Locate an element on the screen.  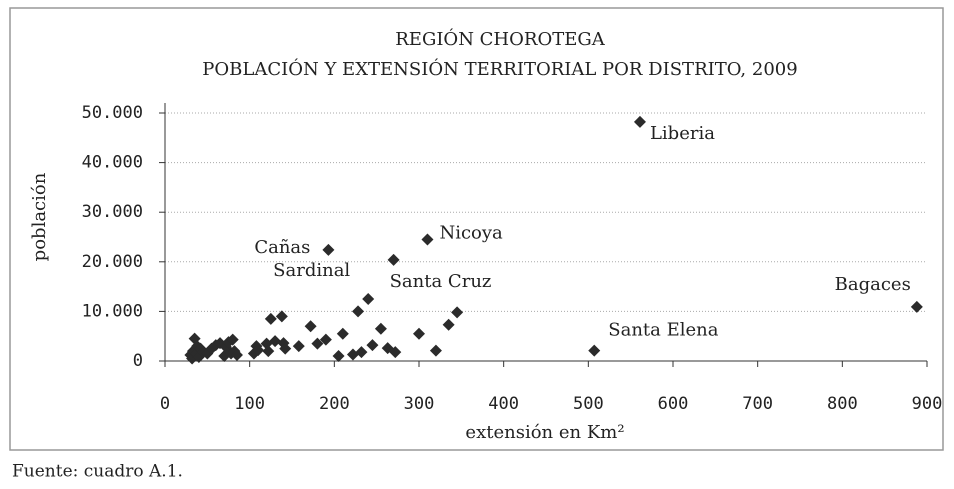
y-tick-label: 0 is located at coordinates (138, 361).